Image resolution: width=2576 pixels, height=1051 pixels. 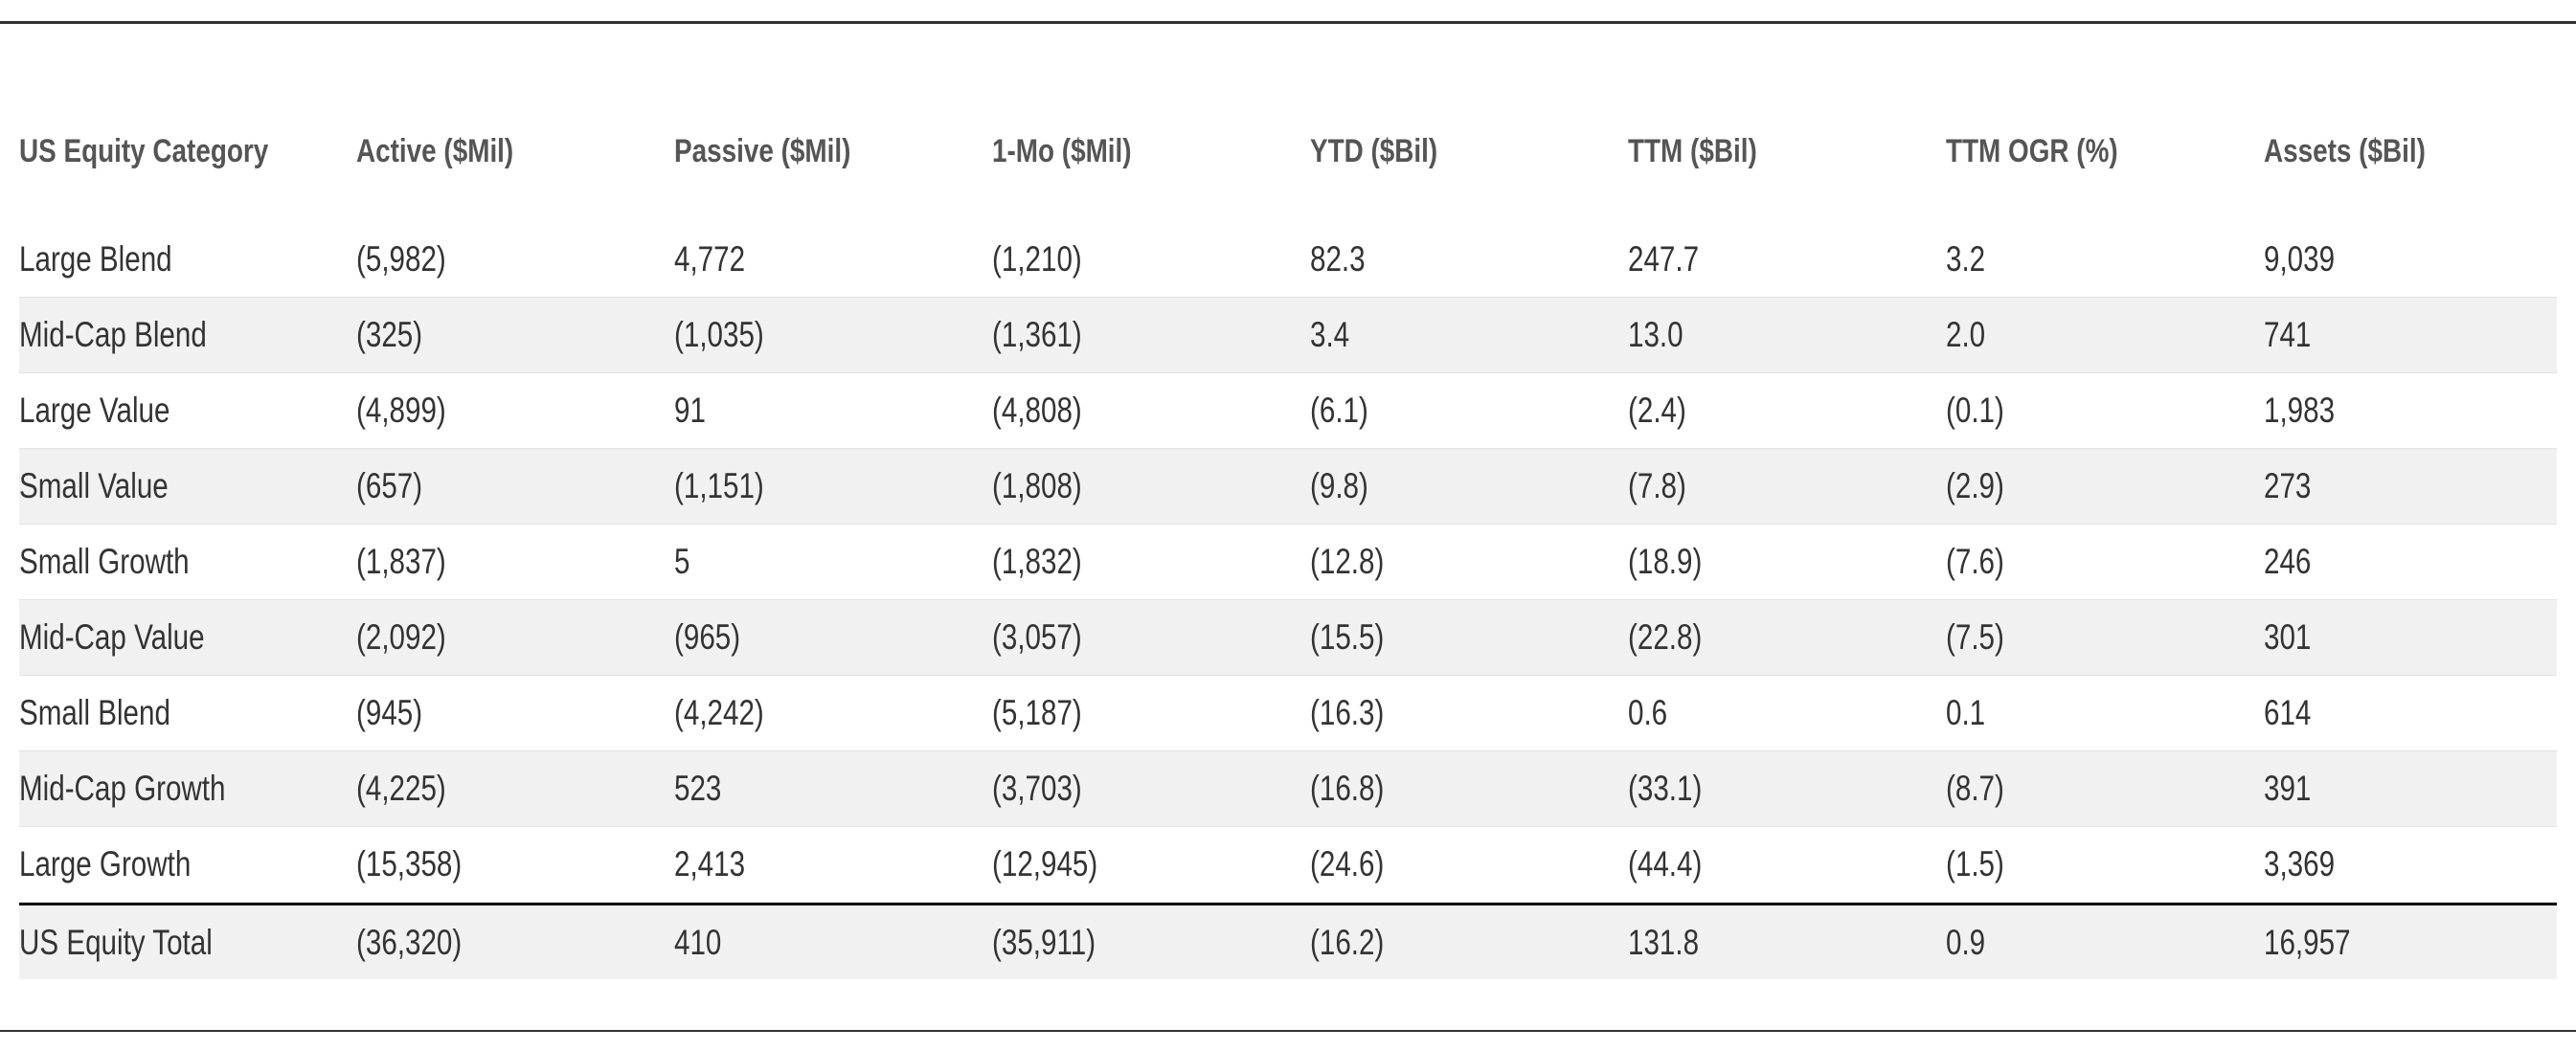 I want to click on table-cell: 0.6, so click(x=1648, y=713).